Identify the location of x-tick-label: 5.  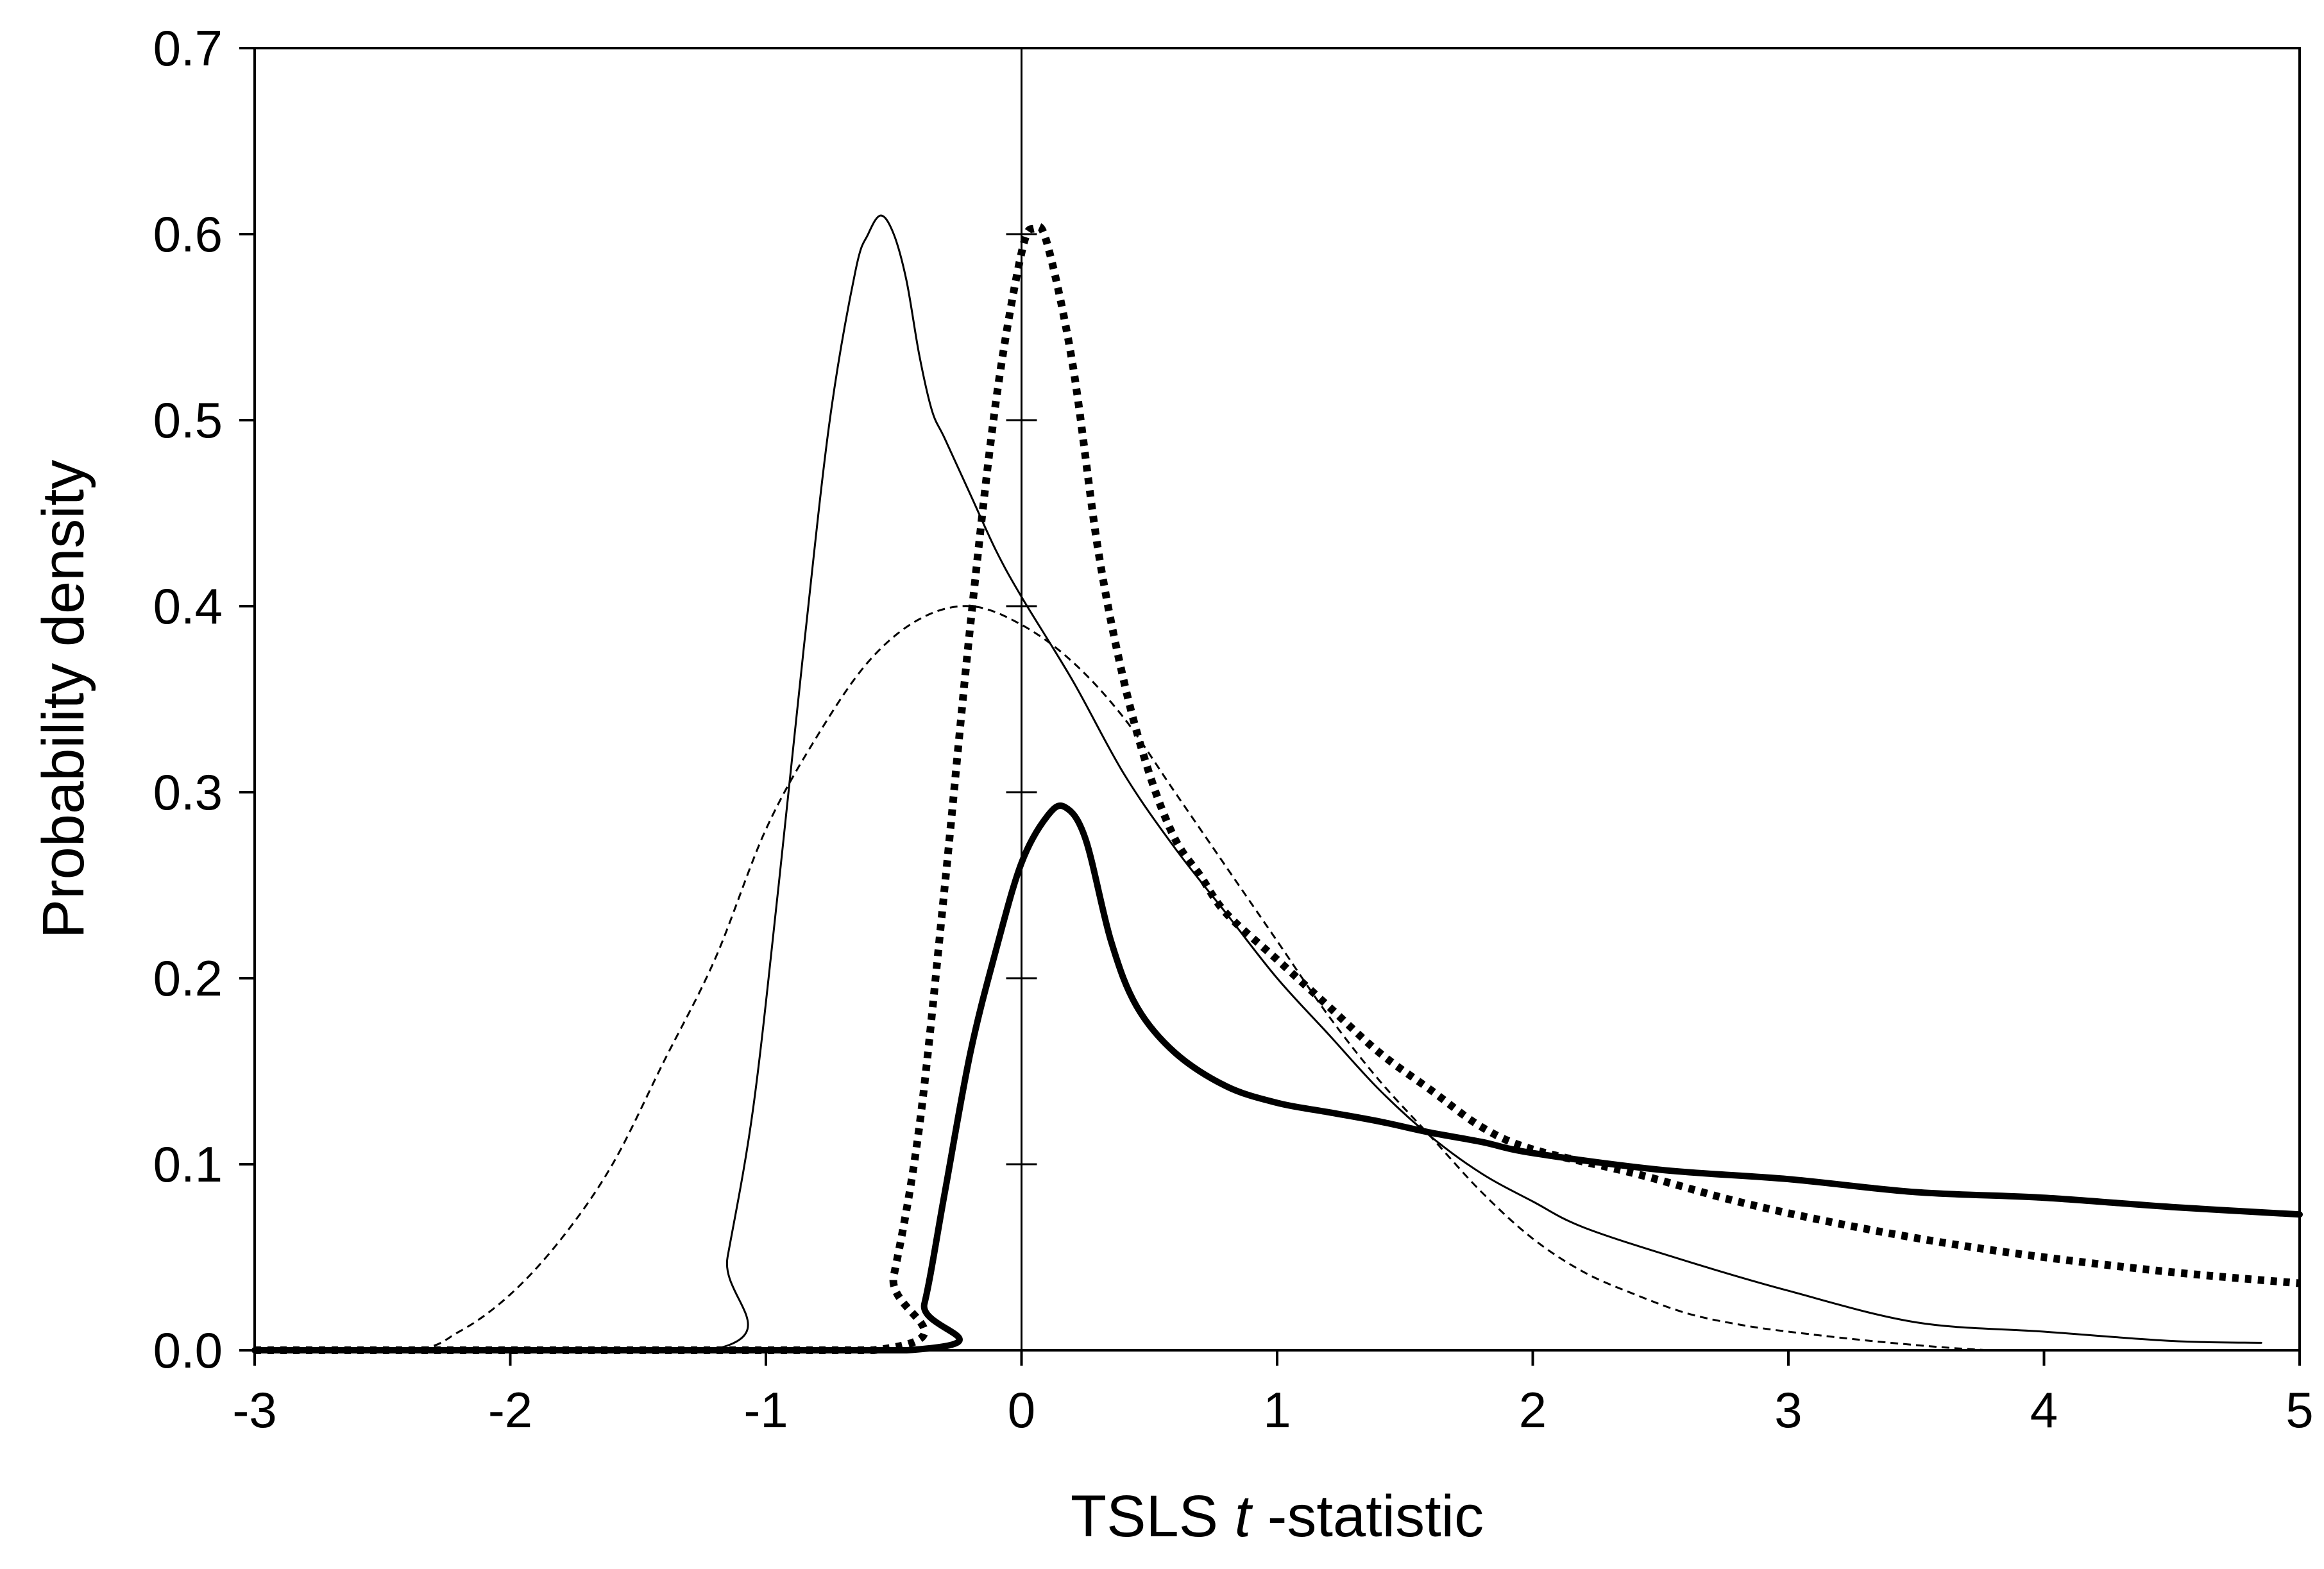
(2299, 1410).